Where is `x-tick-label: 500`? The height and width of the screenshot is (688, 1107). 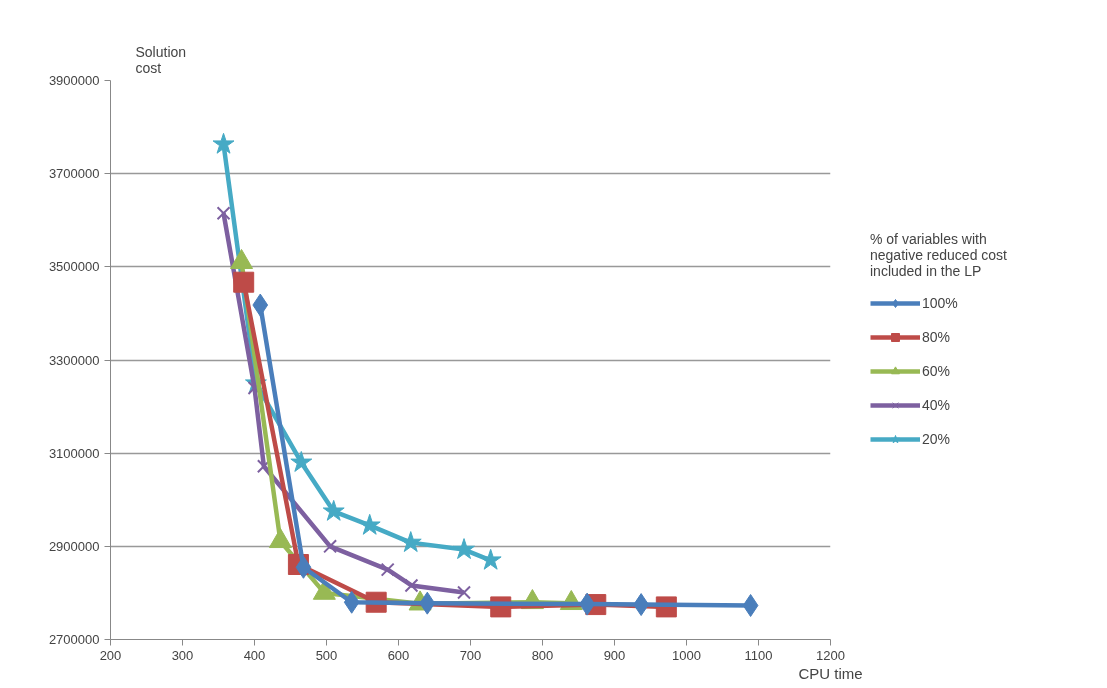 x-tick-label: 500 is located at coordinates (326, 655).